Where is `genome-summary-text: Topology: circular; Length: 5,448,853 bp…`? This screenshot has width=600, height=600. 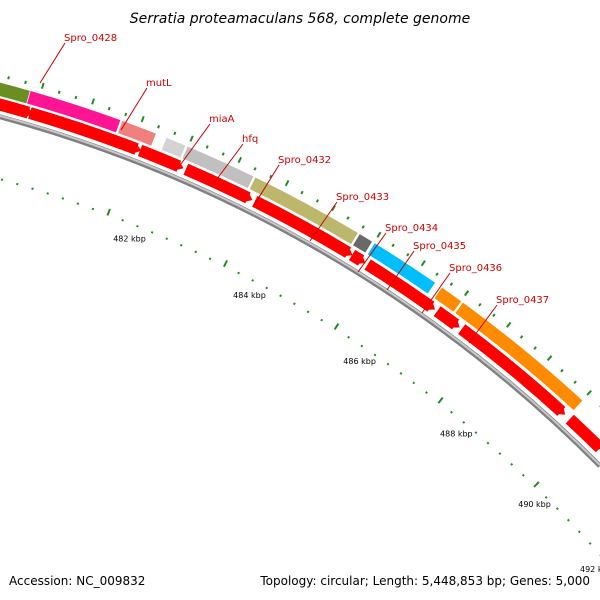 genome-summary-text: Topology: circular; Length: 5,448,853 bp… is located at coordinates (425, 581).